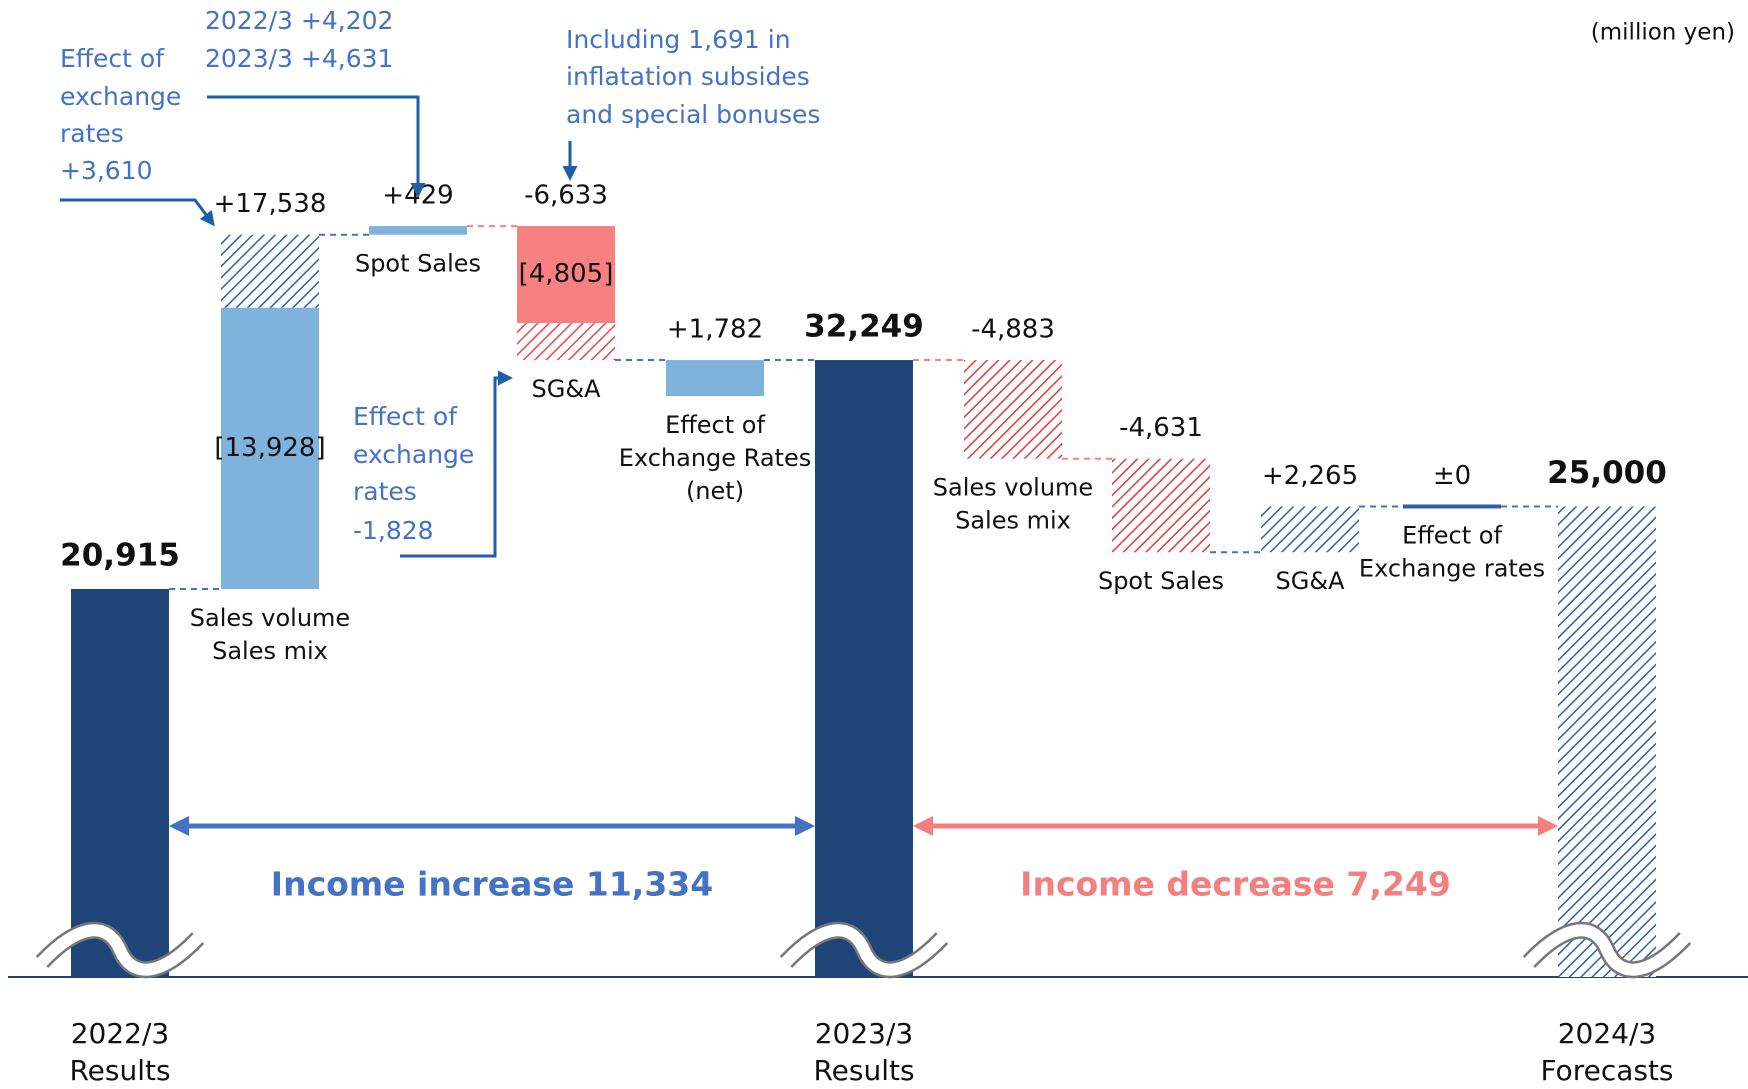  I want to click on value-label: ±0, so click(1452, 476).